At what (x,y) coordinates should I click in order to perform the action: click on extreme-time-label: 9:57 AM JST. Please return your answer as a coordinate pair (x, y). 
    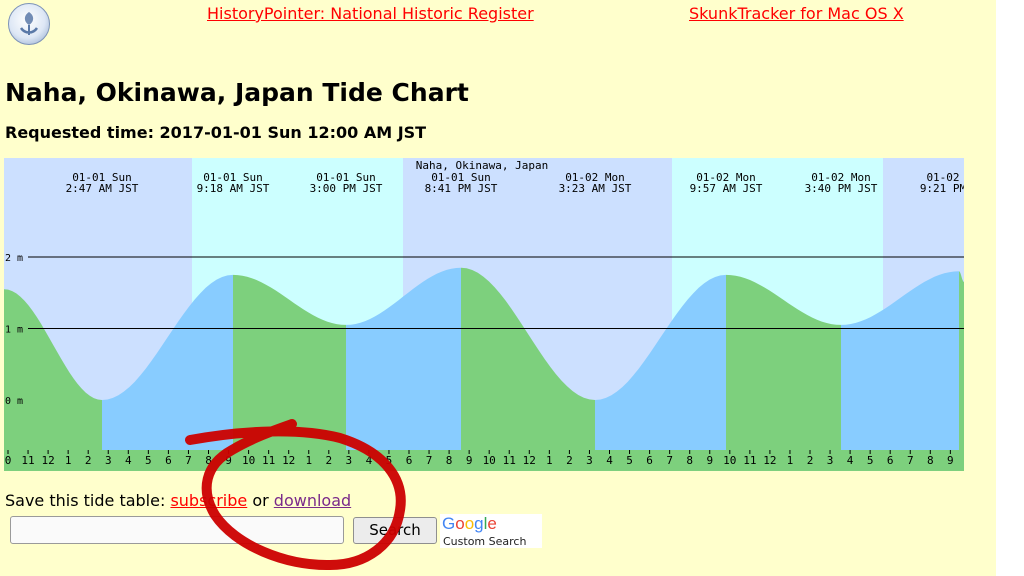
    Looking at the image, I should click on (726, 188).